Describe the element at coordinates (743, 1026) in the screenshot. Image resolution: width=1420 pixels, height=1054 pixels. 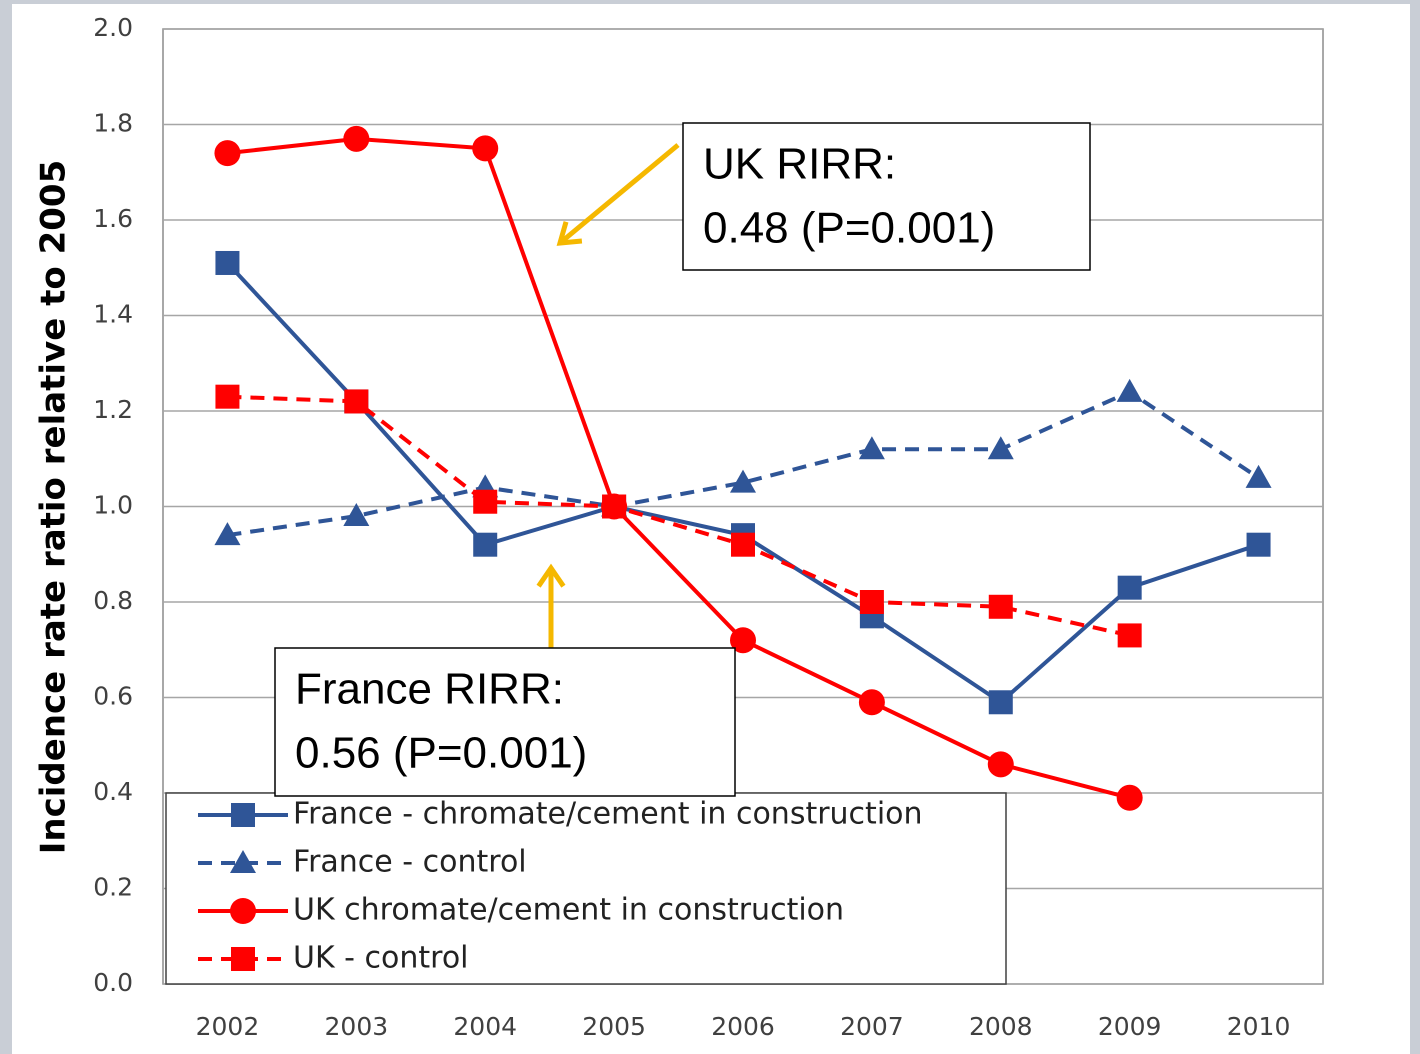
I see `x-tick-label: 2006` at that location.